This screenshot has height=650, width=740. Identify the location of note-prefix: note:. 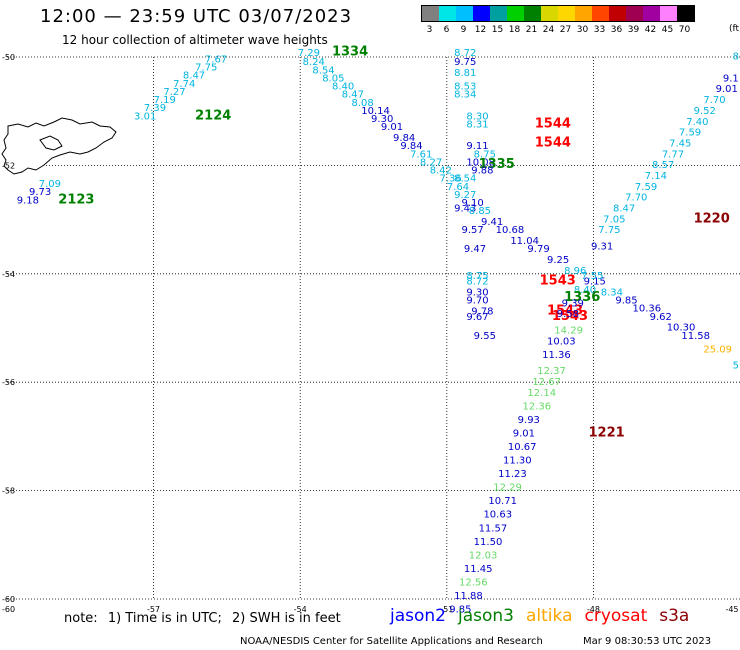
(81, 618).